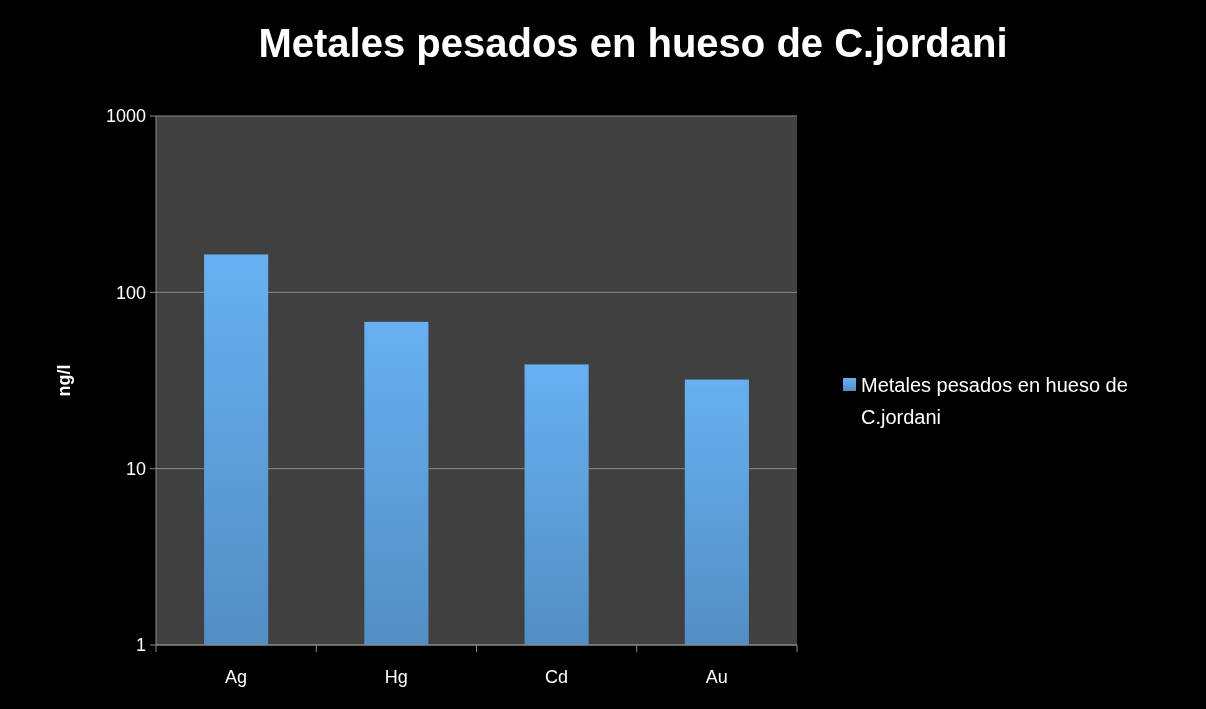 This screenshot has height=709, width=1206. Describe the element at coordinates (716, 677) in the screenshot. I see `x-tick-label: Au` at that location.